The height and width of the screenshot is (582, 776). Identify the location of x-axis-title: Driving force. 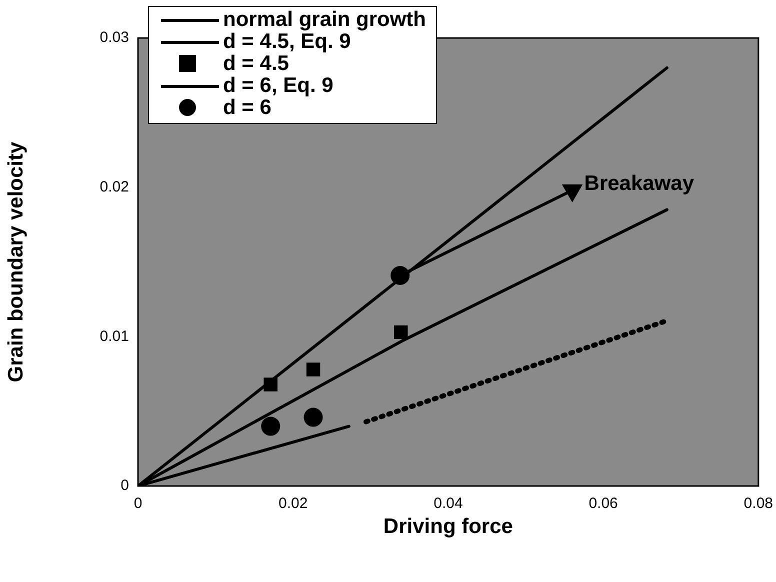
(448, 526).